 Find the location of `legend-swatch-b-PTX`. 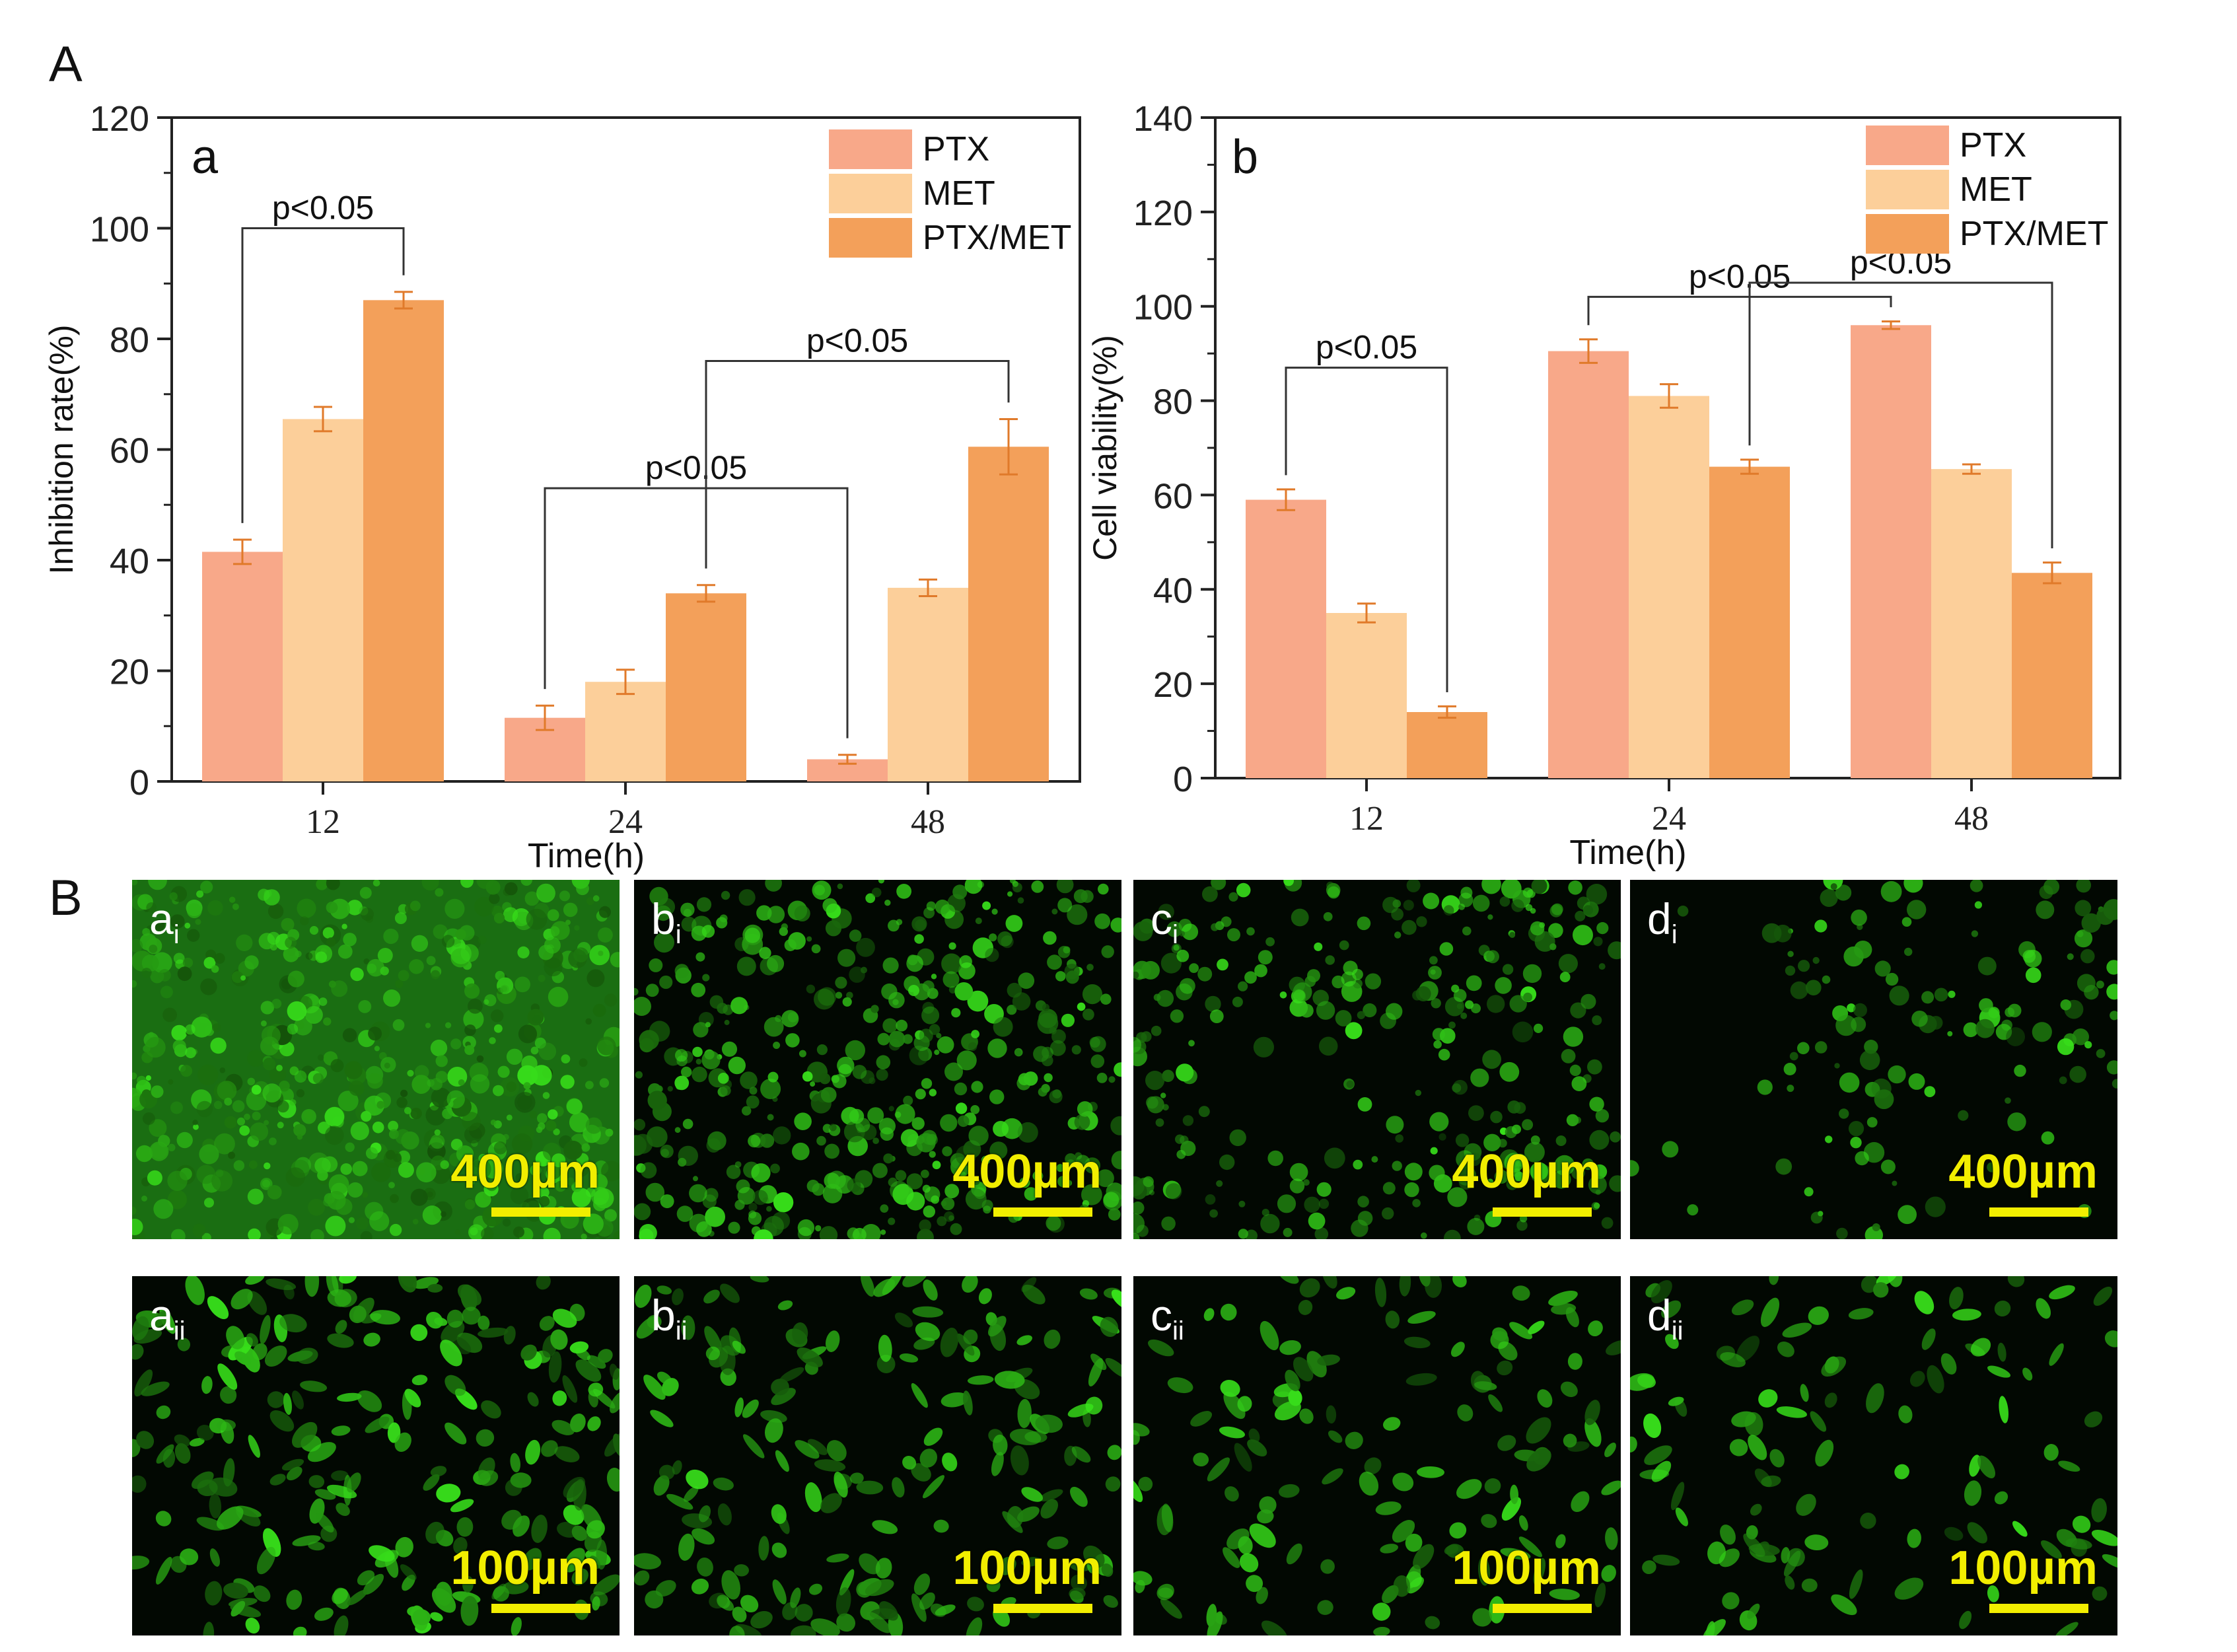

legend-swatch-b-PTX is located at coordinates (1907, 145).